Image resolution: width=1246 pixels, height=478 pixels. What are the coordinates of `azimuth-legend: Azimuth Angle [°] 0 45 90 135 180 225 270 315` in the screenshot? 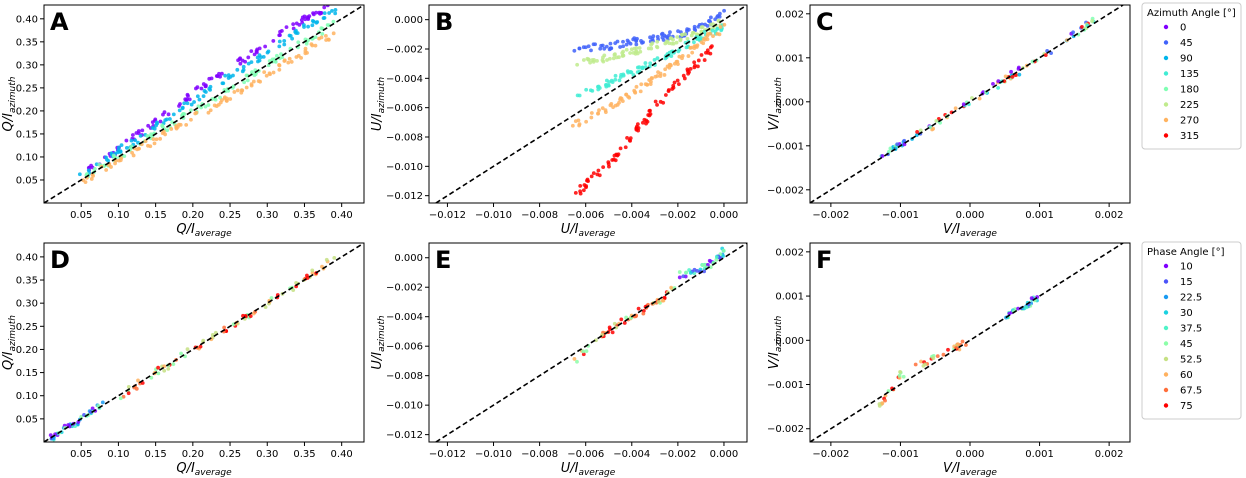 It's located at (1191, 76).